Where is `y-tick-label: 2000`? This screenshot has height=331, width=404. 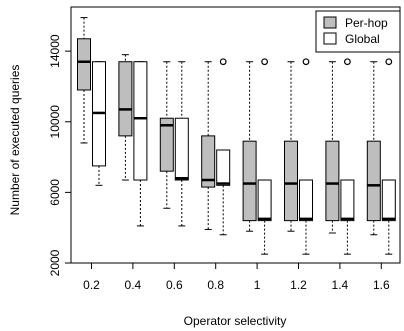 y-tick-label: 2000 is located at coordinates (55, 262).